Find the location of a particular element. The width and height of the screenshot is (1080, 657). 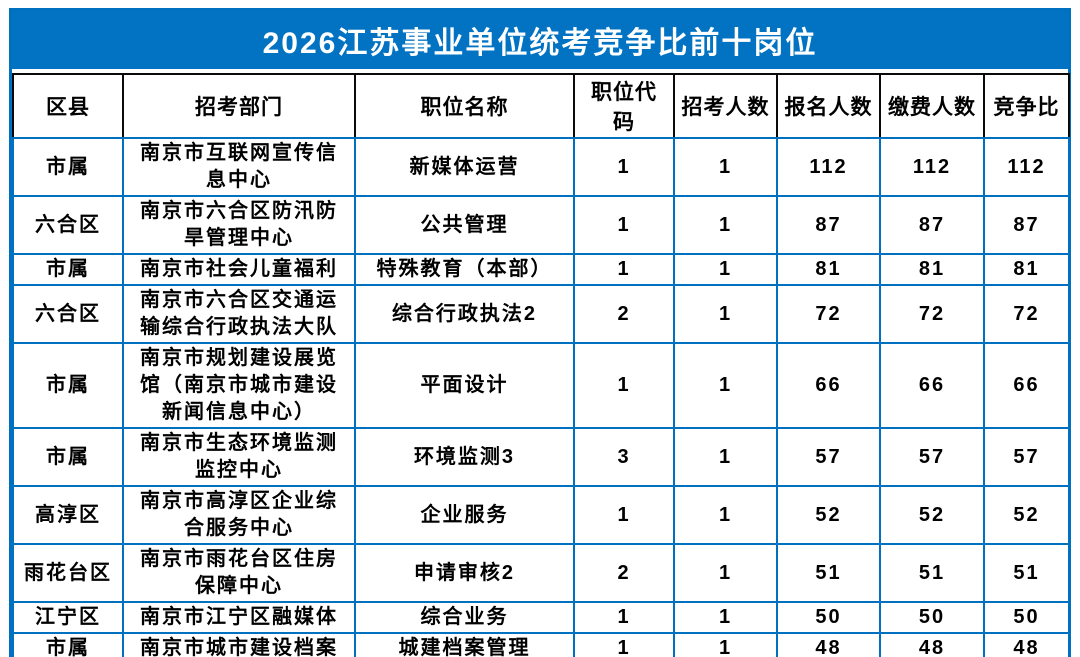

cell-paid: 57 is located at coordinates (932, 457).